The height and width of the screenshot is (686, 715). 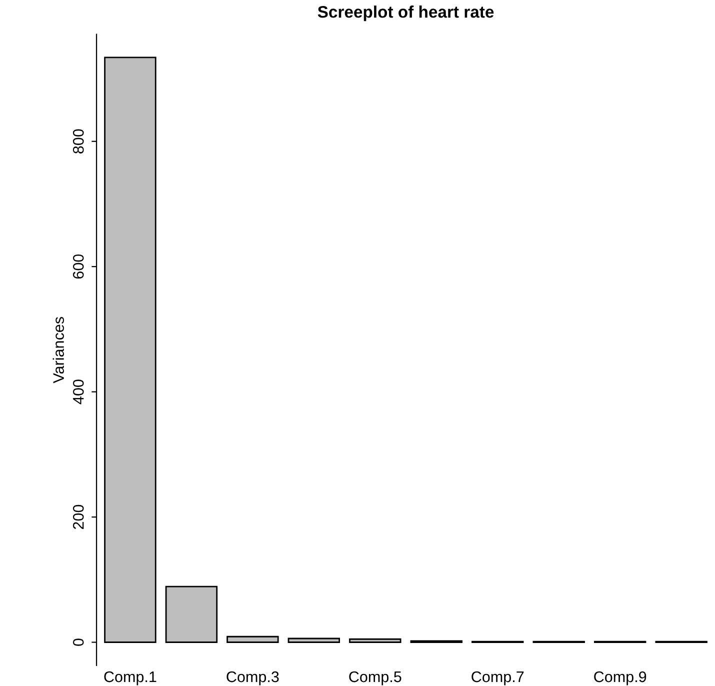 What do you see at coordinates (58, 350) in the screenshot?
I see `y-axis-title: Variances` at bounding box center [58, 350].